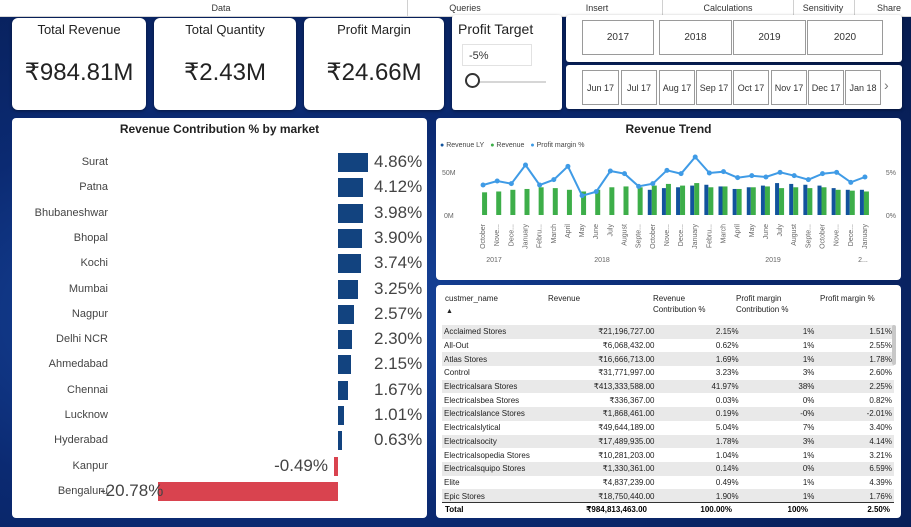 This screenshot has width=911, height=527. What do you see at coordinates (855, 468) in the screenshot?
I see `table-cell: 6.59%` at bounding box center [855, 468].